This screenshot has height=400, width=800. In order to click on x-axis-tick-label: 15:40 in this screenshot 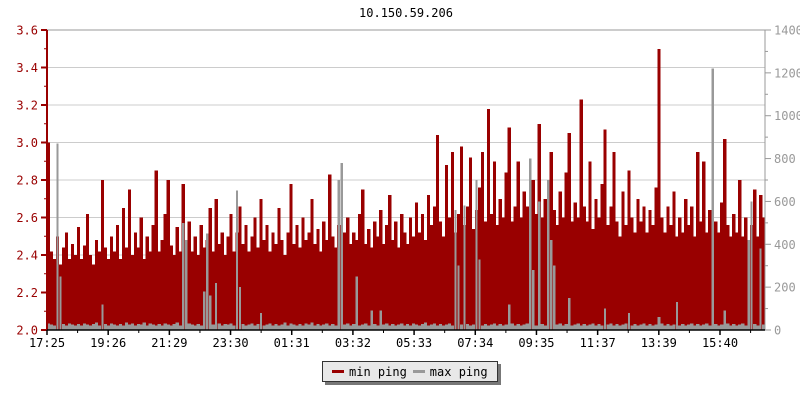, I will do `click(720, 343)`.